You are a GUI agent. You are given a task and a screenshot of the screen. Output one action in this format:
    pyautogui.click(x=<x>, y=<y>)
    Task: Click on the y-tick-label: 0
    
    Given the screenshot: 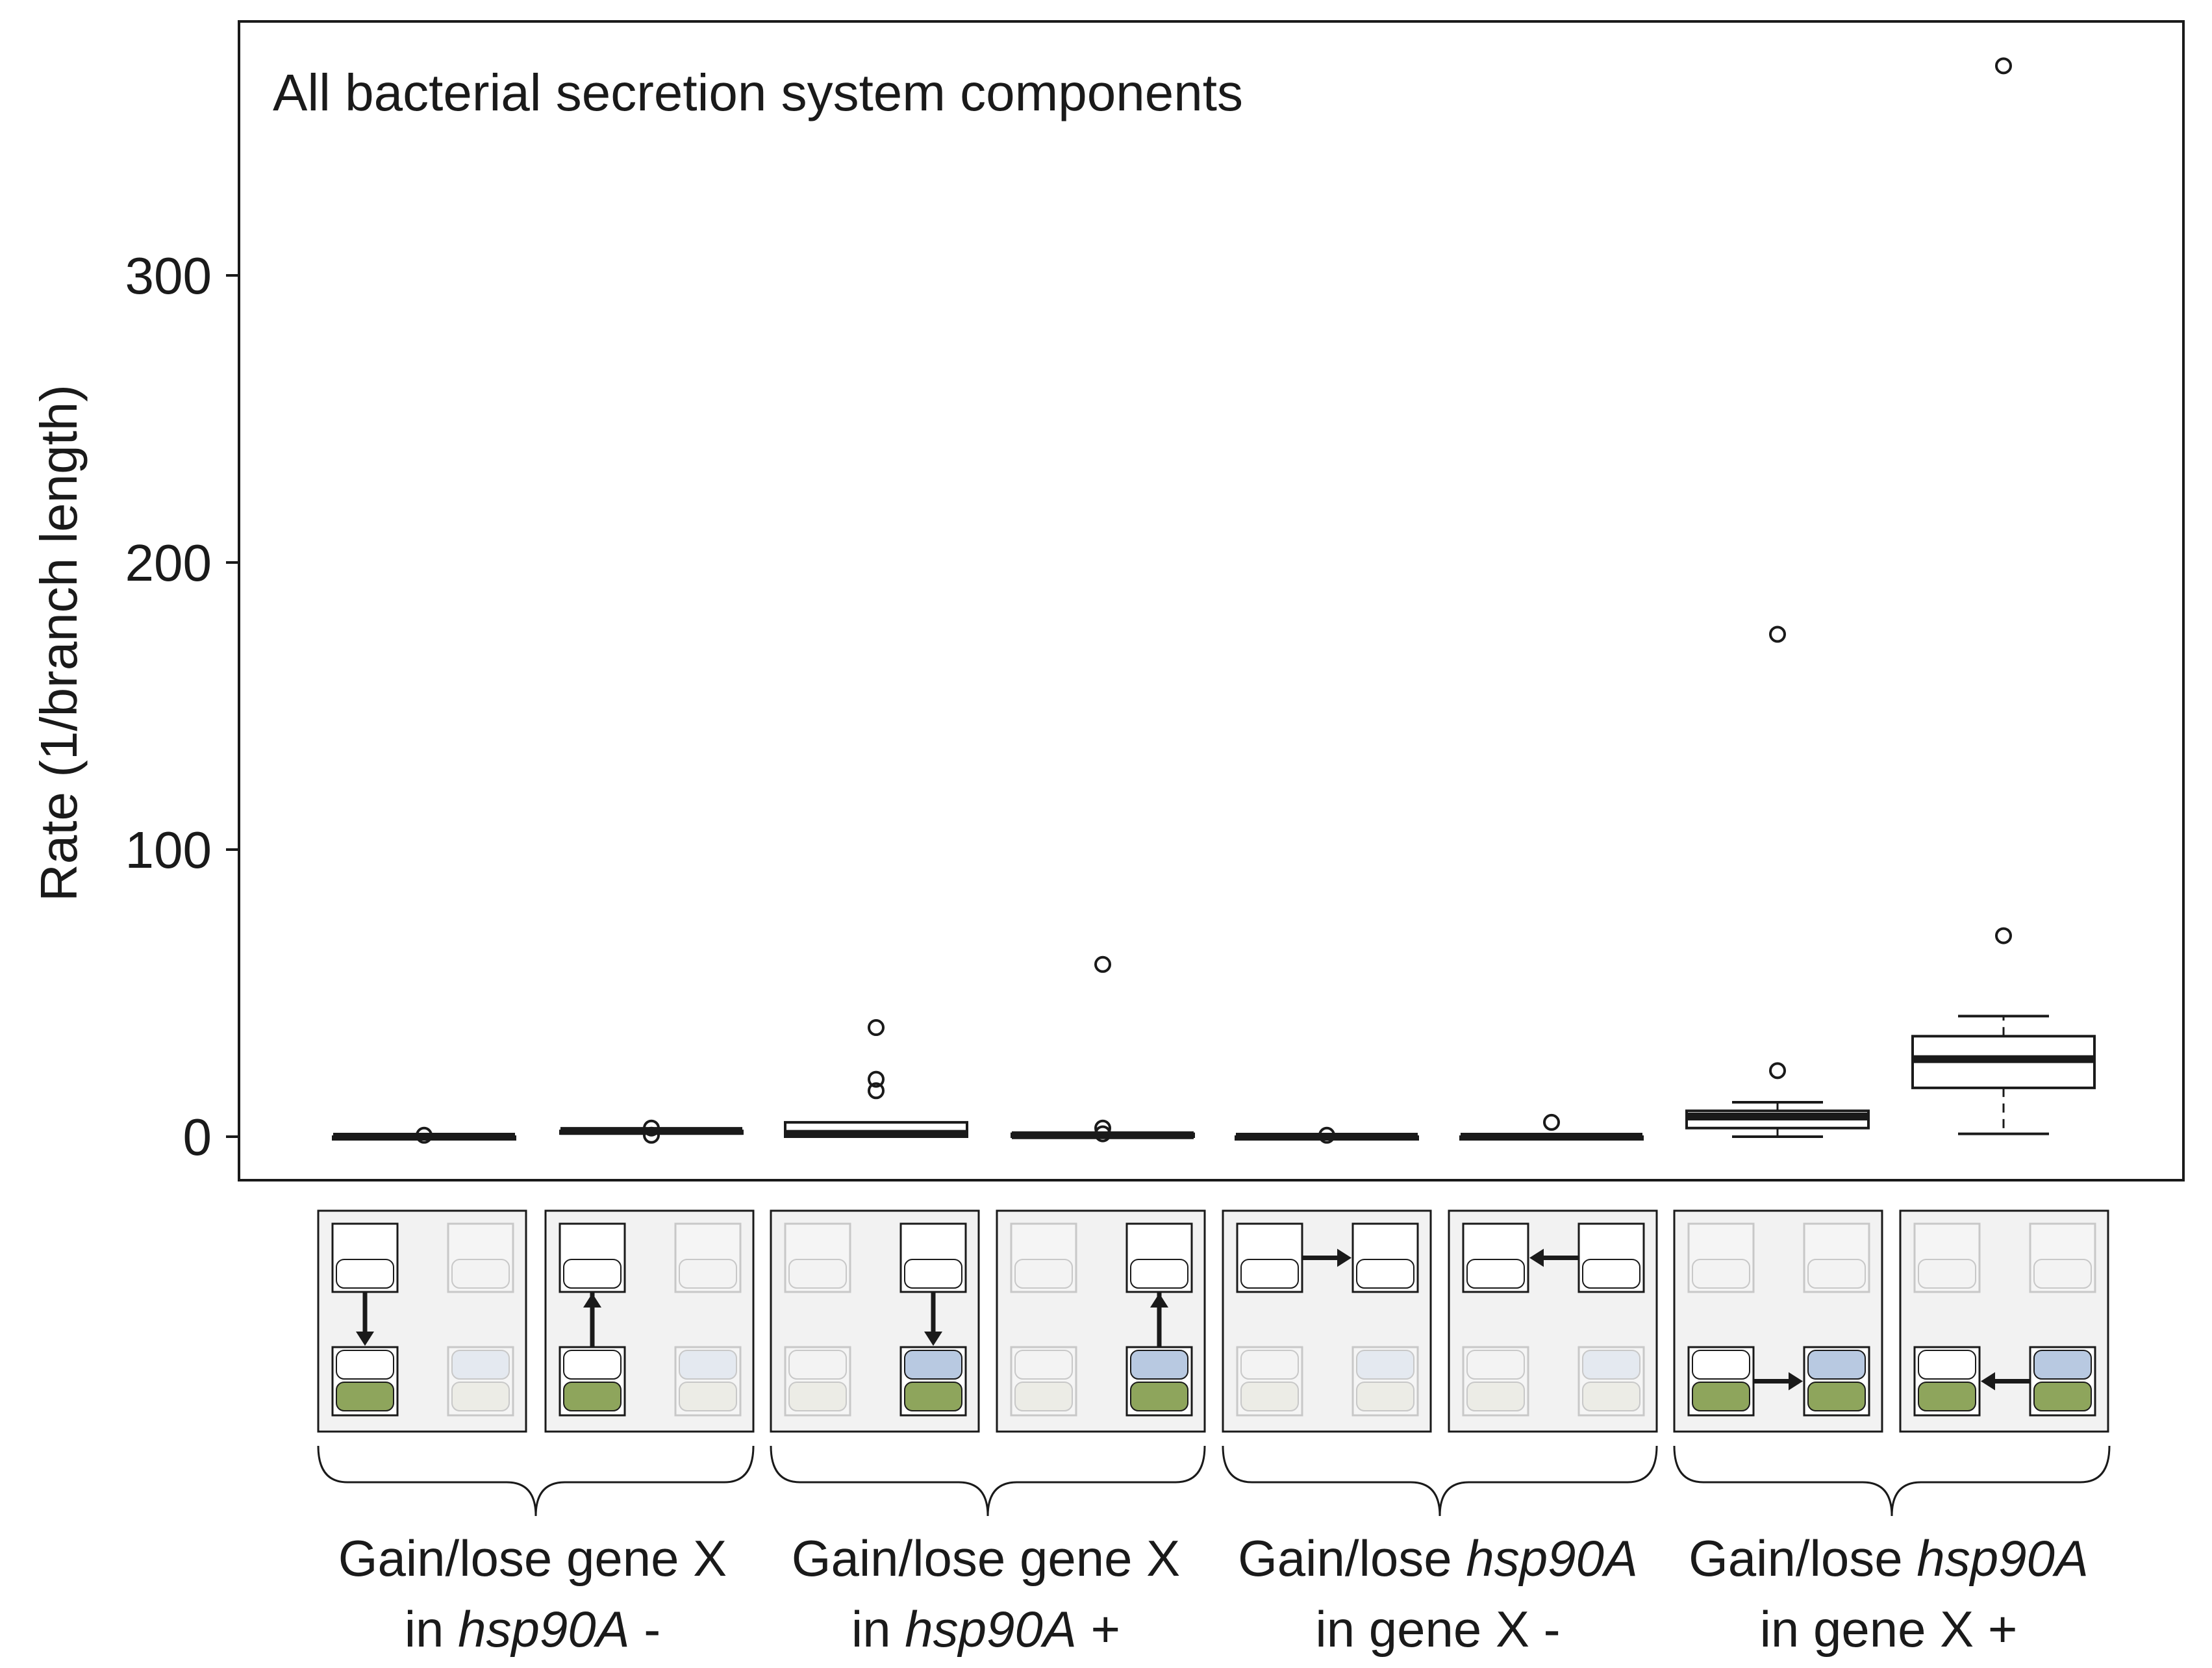 What is the action you would take?
    pyautogui.click(x=198, y=1137)
    